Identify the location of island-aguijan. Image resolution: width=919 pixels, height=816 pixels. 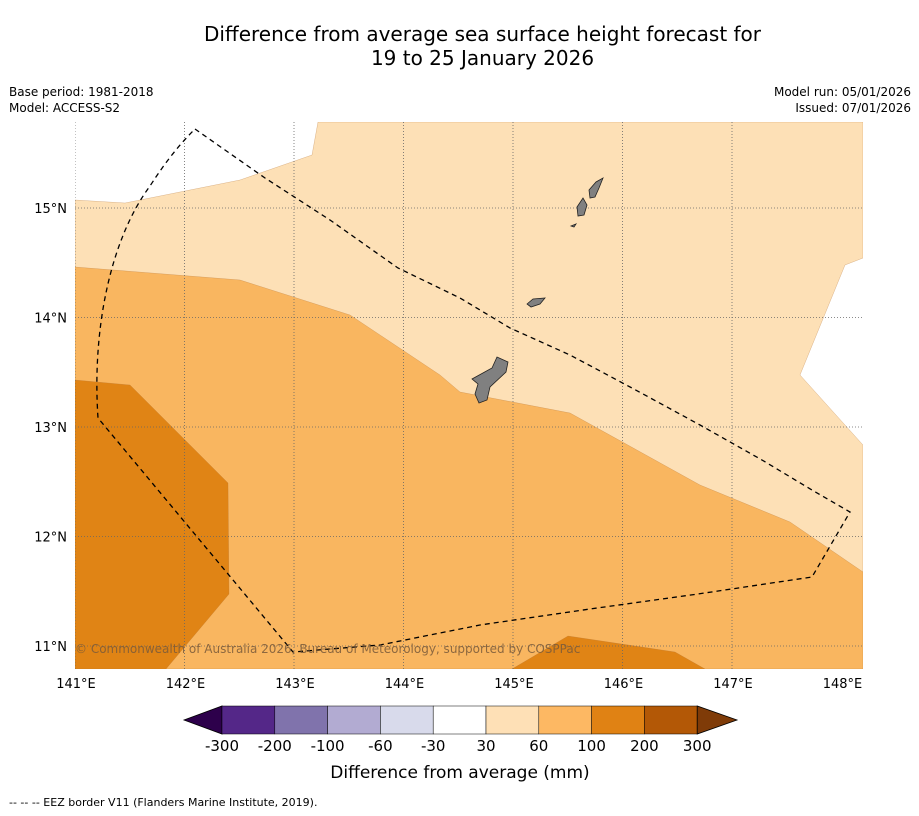
(573, 225).